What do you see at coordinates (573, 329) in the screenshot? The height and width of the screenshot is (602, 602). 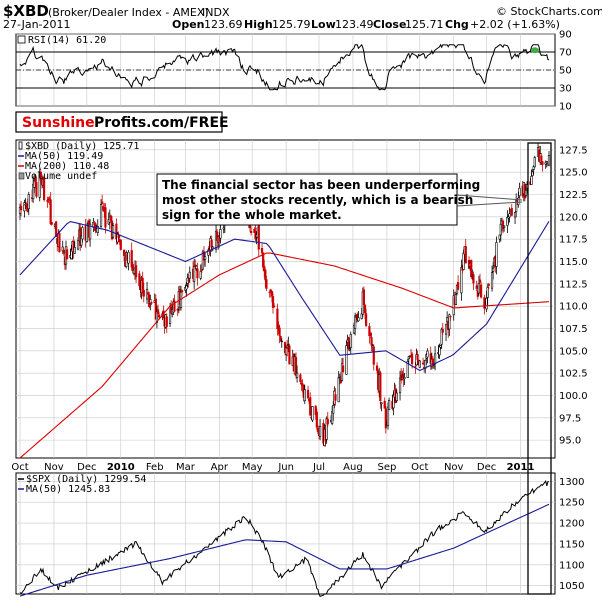 I see `price-y-tick: 107.5` at bounding box center [573, 329].